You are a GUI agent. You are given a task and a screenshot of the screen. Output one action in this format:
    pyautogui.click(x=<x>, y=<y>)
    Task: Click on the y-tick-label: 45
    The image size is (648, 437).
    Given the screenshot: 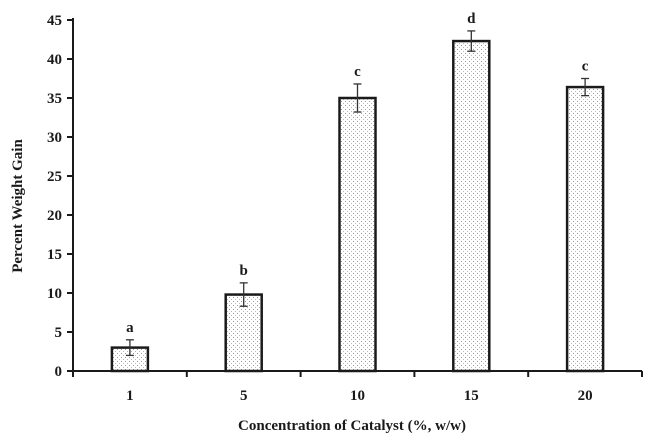 What is the action you would take?
    pyautogui.click(x=54, y=21)
    